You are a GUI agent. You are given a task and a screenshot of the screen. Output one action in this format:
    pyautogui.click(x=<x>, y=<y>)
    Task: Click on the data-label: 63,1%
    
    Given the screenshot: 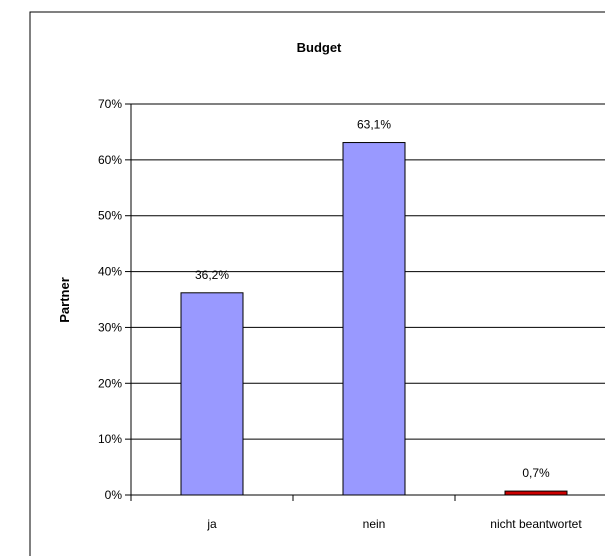 What is the action you would take?
    pyautogui.click(x=374, y=125)
    